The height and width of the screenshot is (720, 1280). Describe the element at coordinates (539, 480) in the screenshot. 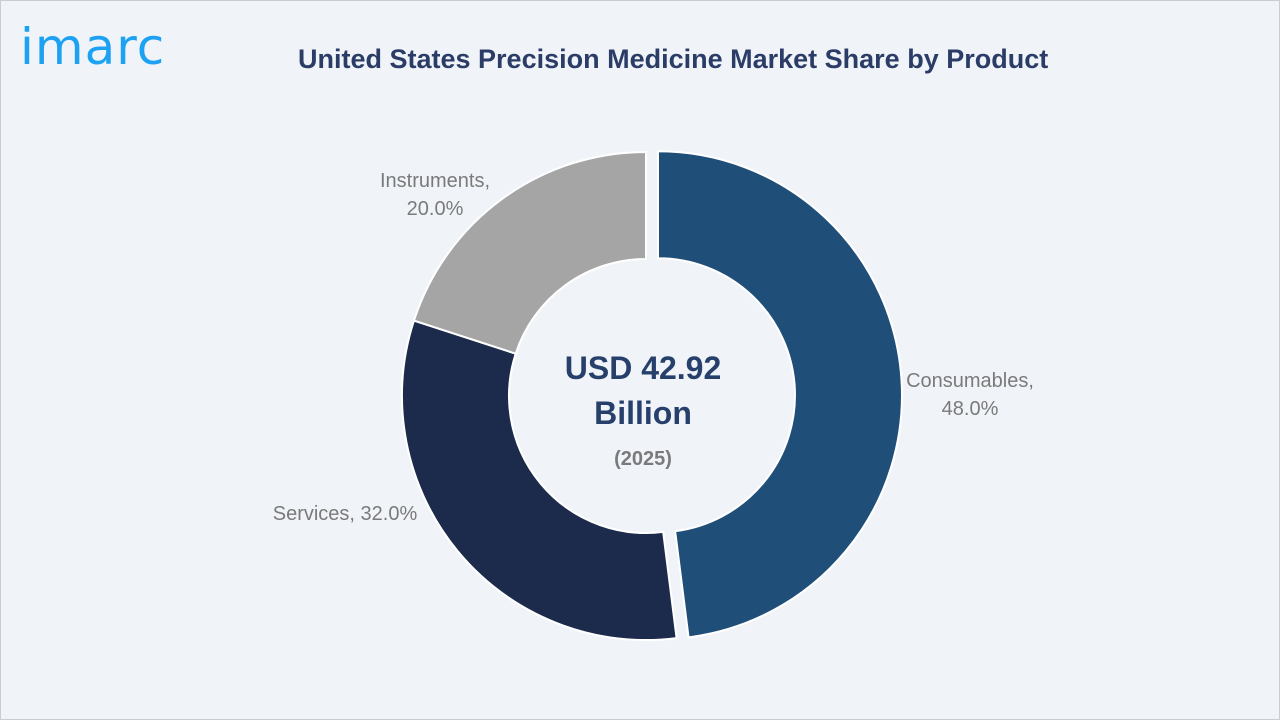

I see `slice-services` at that location.